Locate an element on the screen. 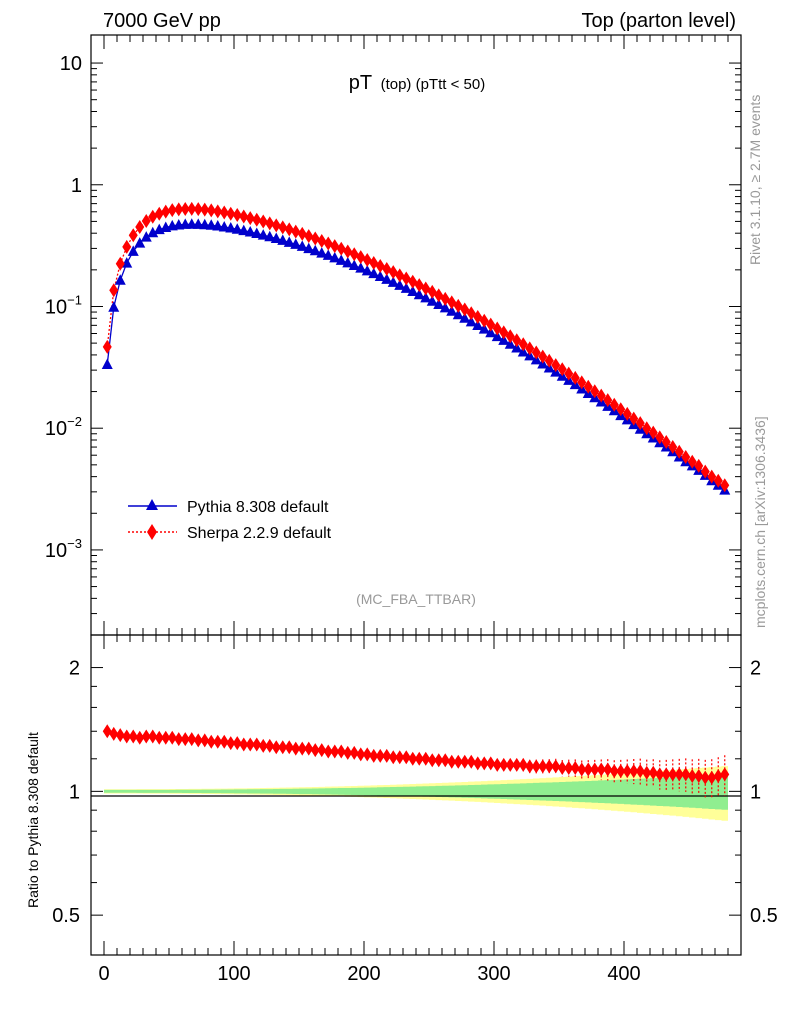 The image size is (786, 1024). header-right: Top (parton level) is located at coordinates (658, 21).